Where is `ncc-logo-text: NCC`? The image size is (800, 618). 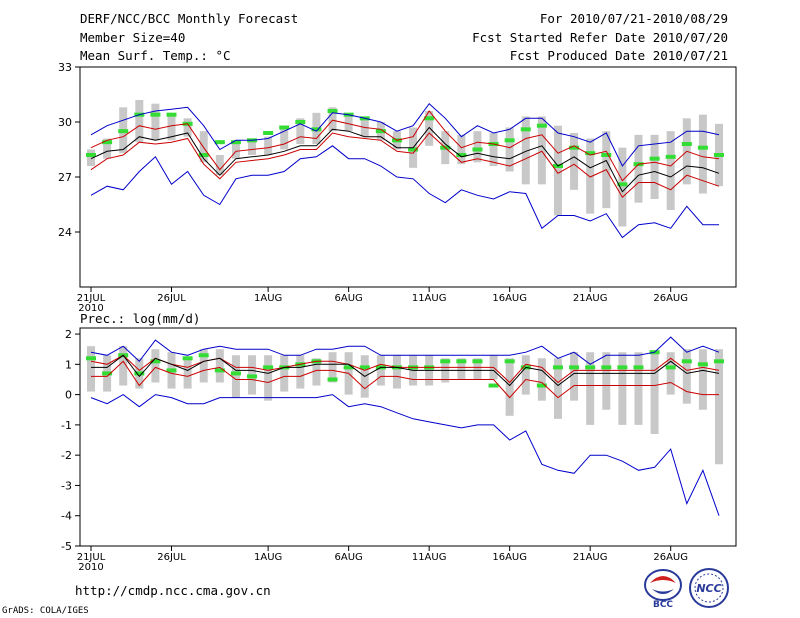
ncc-logo-text: NCC is located at coordinates (708, 588).